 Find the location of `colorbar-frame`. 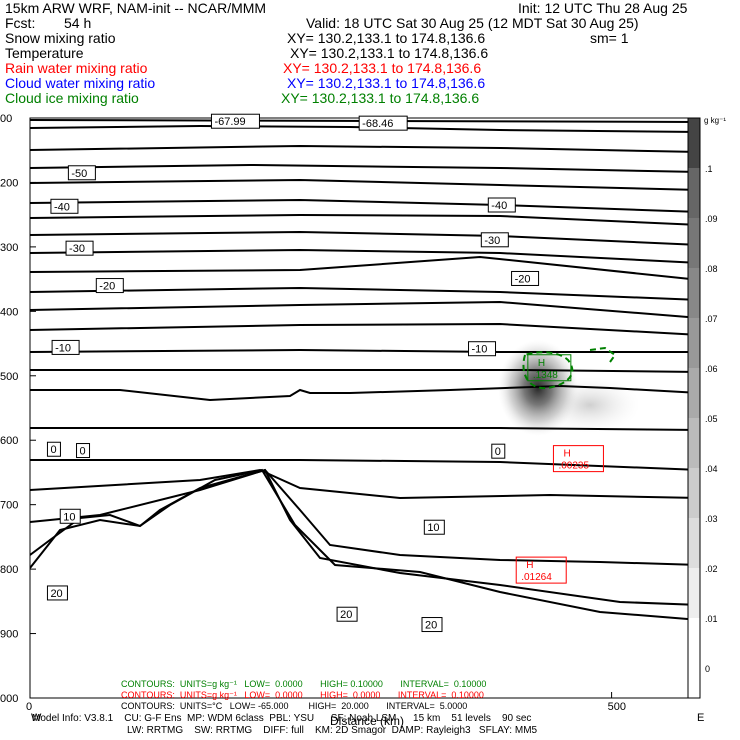

colorbar-frame is located at coordinates (694, 408).